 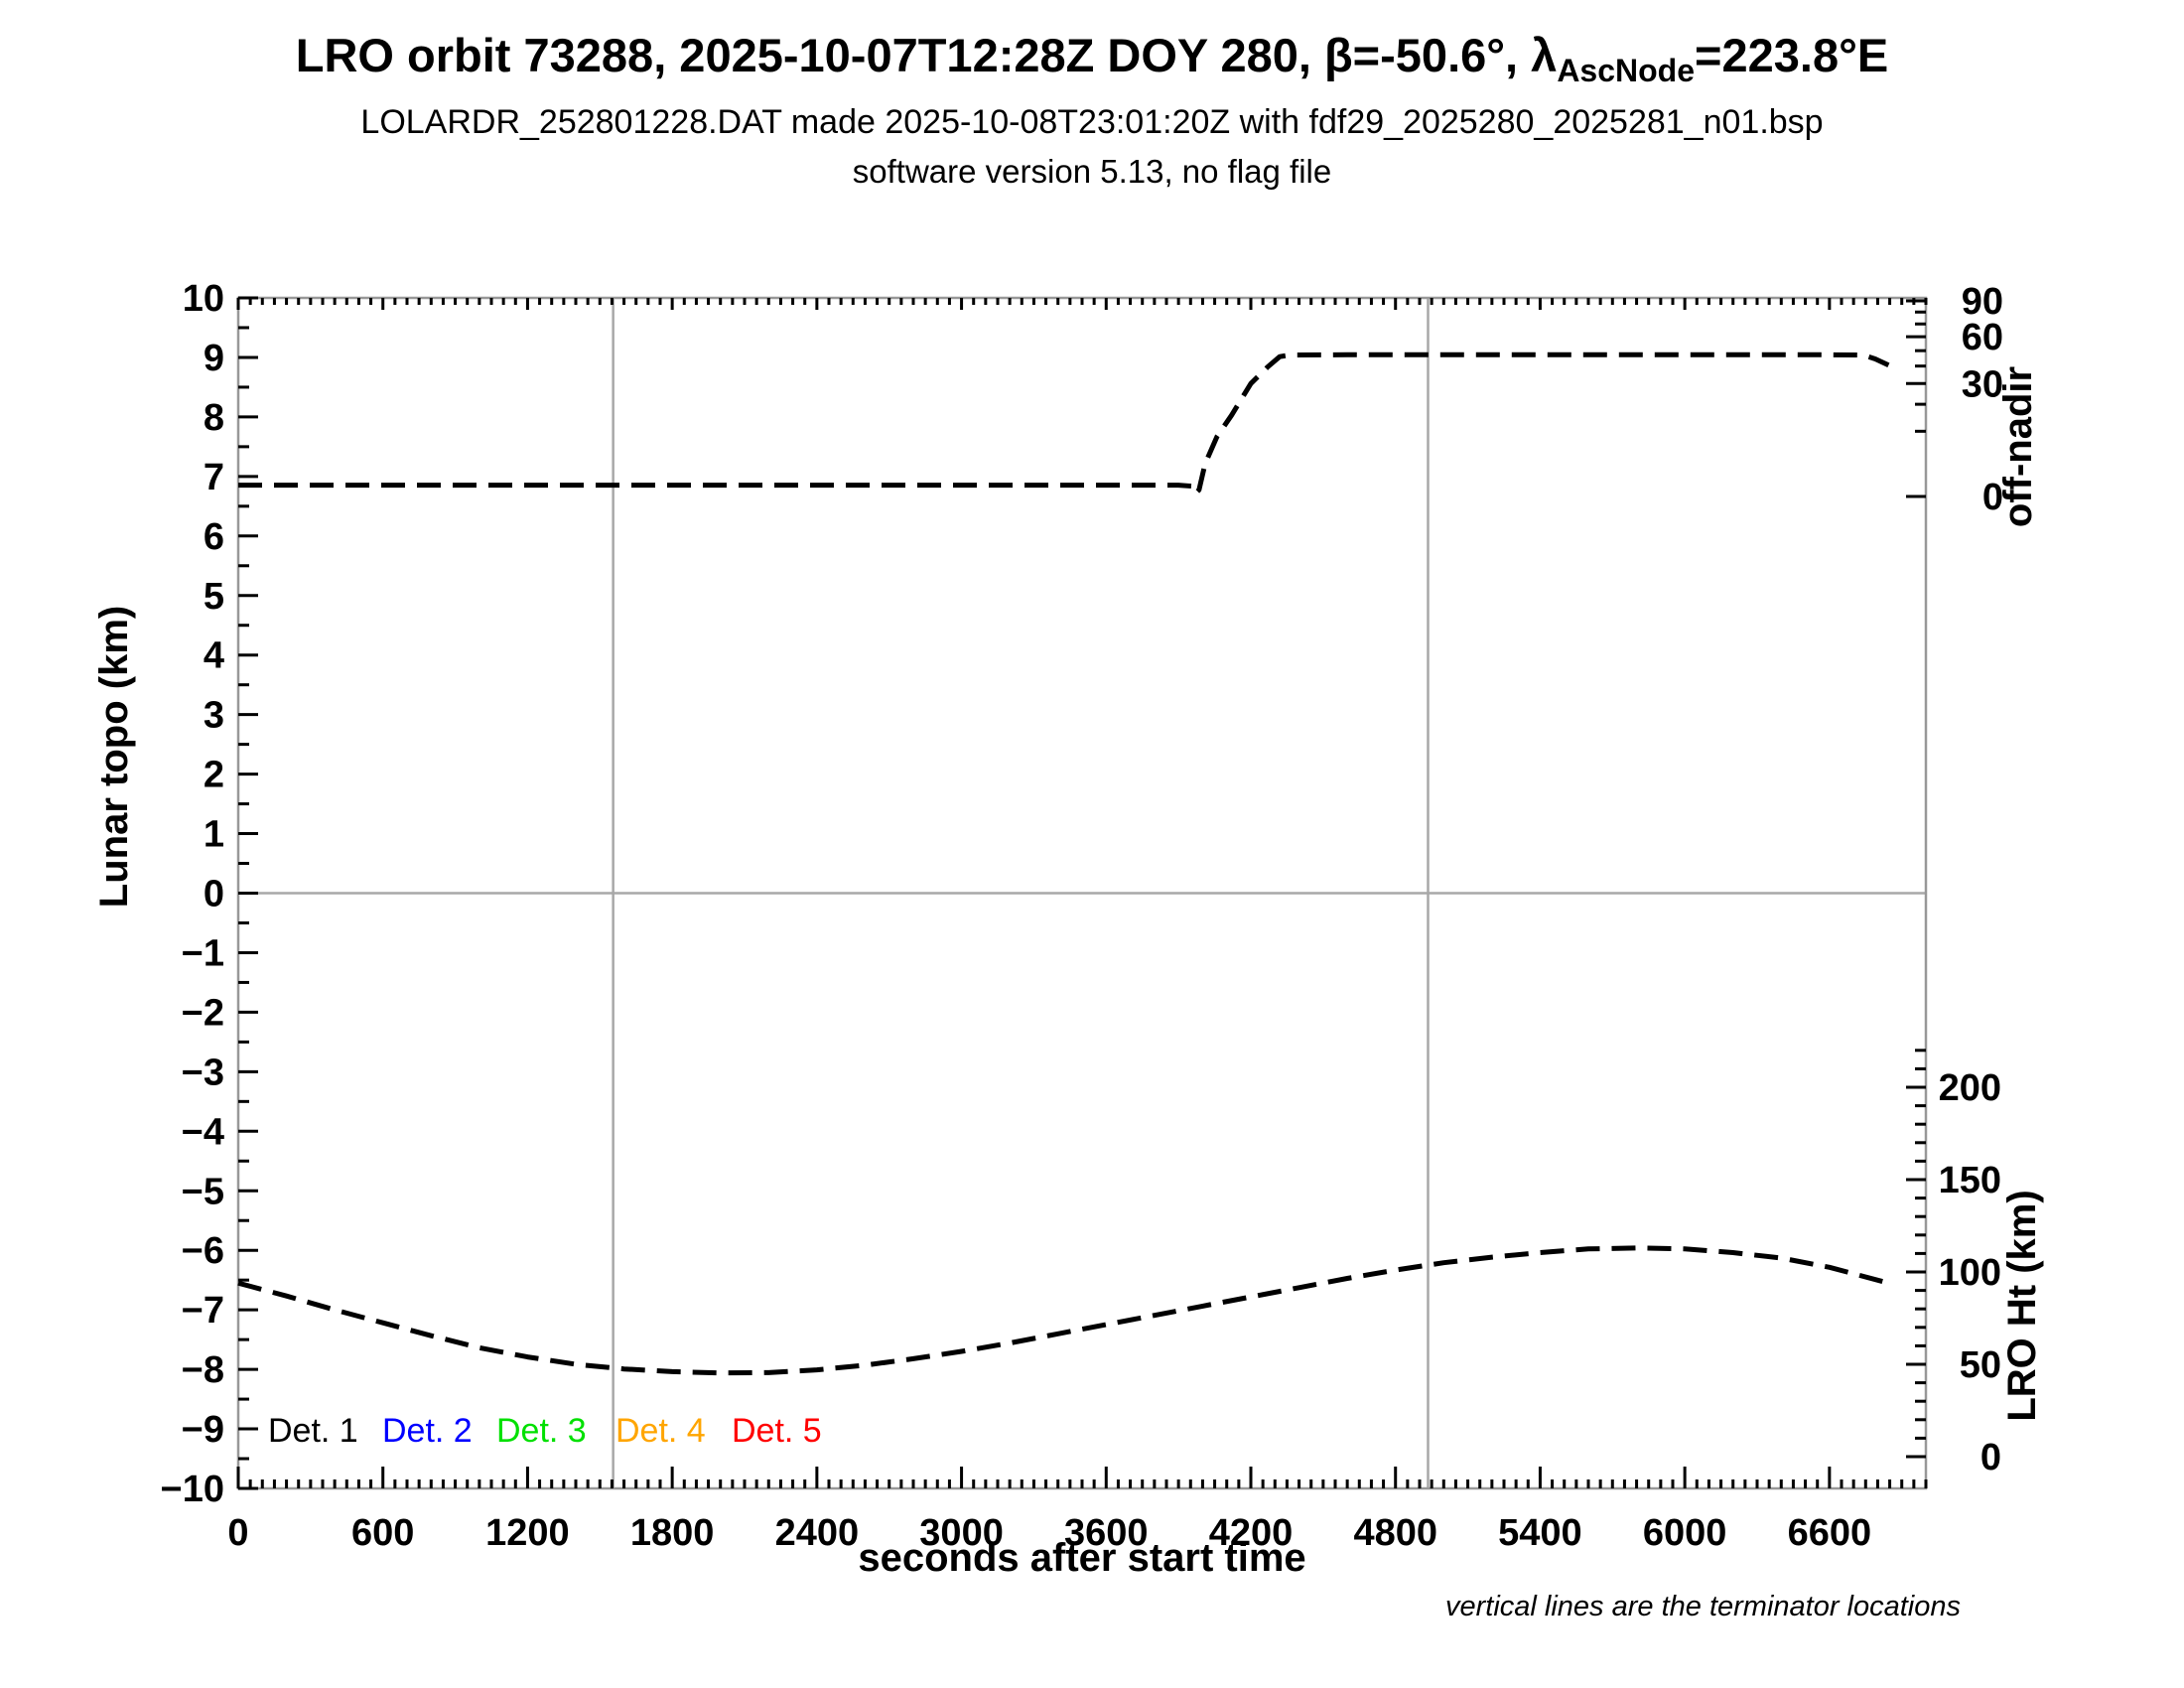 What do you see at coordinates (1980, 1365) in the screenshot?
I see `lro-ht-tick-label: 50` at bounding box center [1980, 1365].